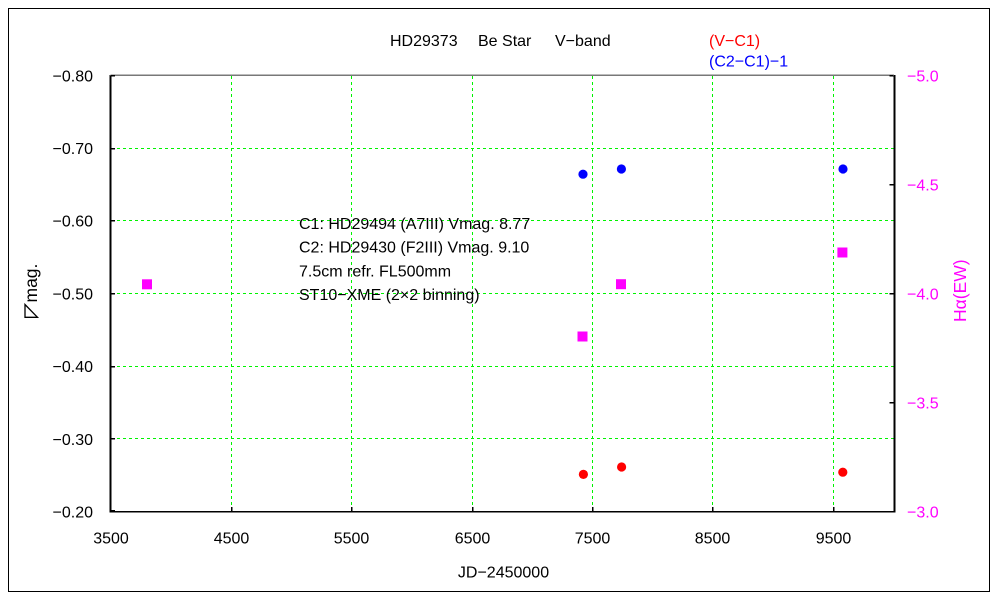  What do you see at coordinates (713, 539) in the screenshot?
I see `svg-text: 8500` at bounding box center [713, 539].